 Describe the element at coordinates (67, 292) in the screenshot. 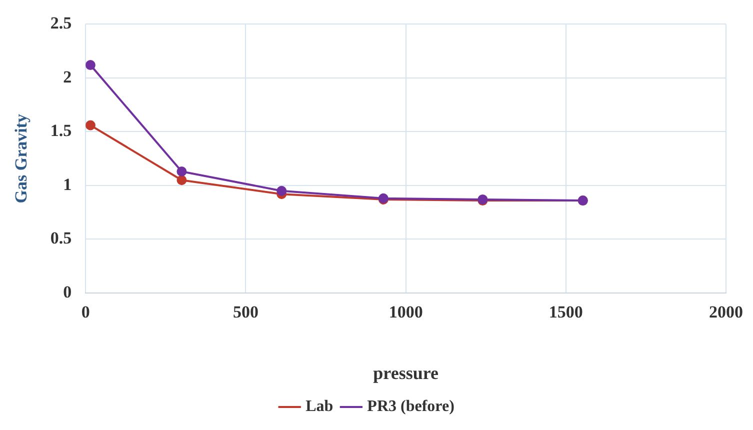

I see `y-tick-label: 0` at that location.